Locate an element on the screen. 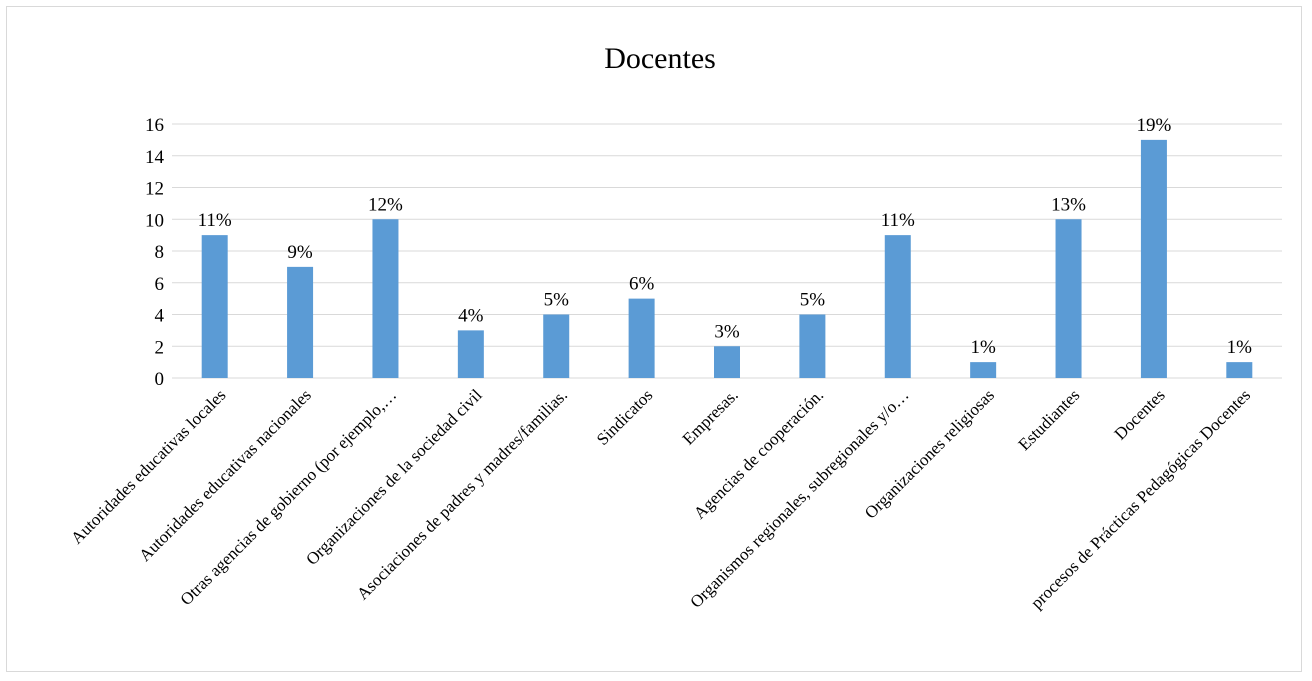 Image resolution: width=1312 pixels, height=681 pixels. chart-title: Docentes is located at coordinates (660, 58).